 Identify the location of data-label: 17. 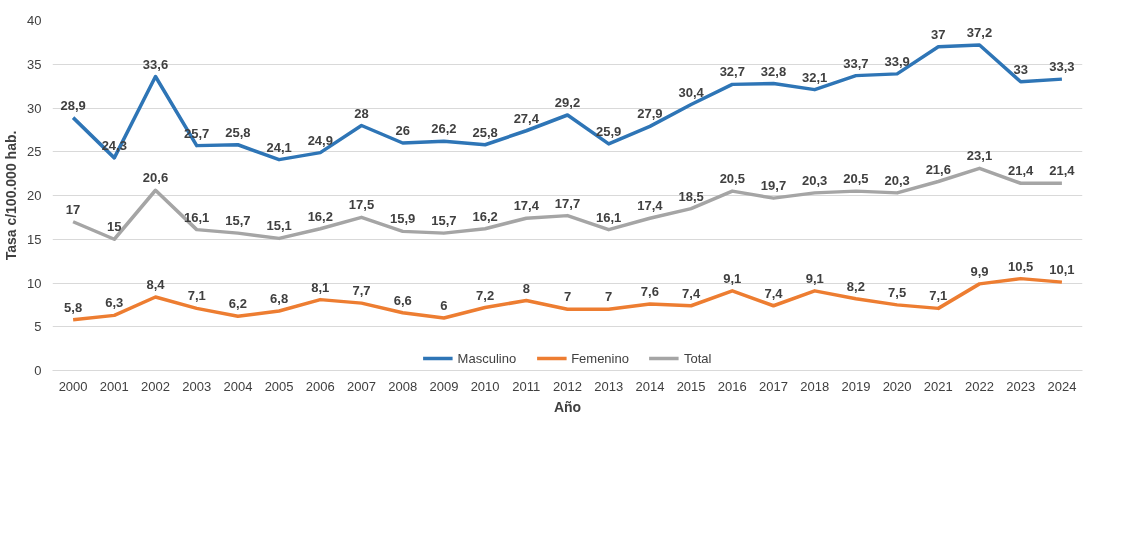
(73, 209).